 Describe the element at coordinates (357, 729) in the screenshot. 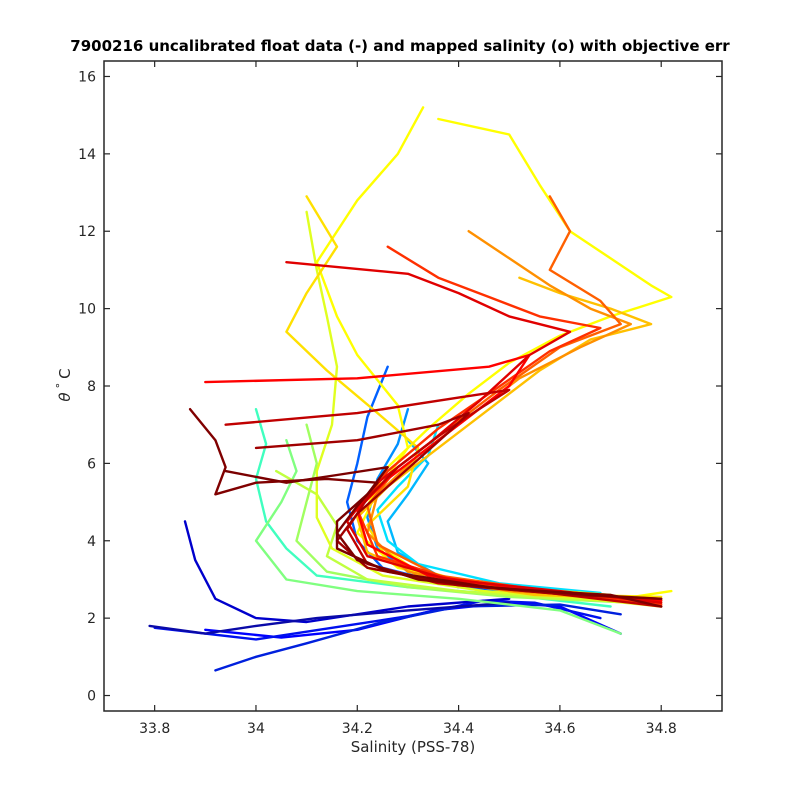

I see `x-tick-label: 34.2` at that location.